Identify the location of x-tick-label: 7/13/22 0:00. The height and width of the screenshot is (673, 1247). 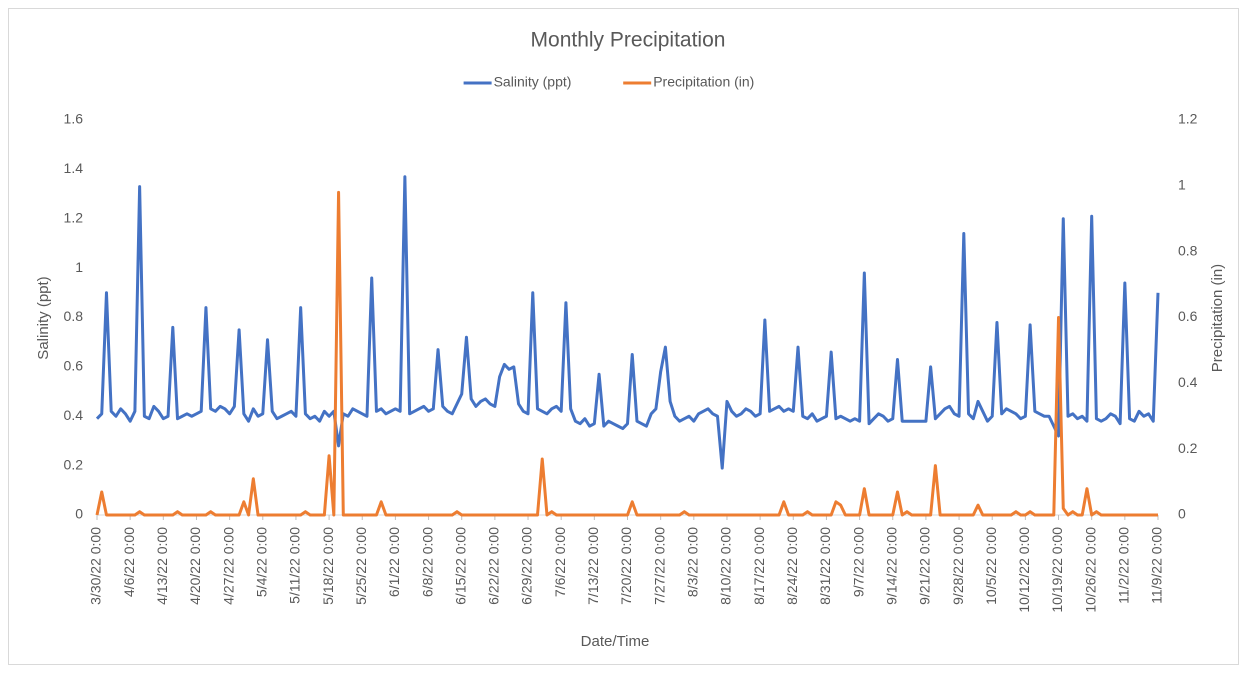
(593, 566).